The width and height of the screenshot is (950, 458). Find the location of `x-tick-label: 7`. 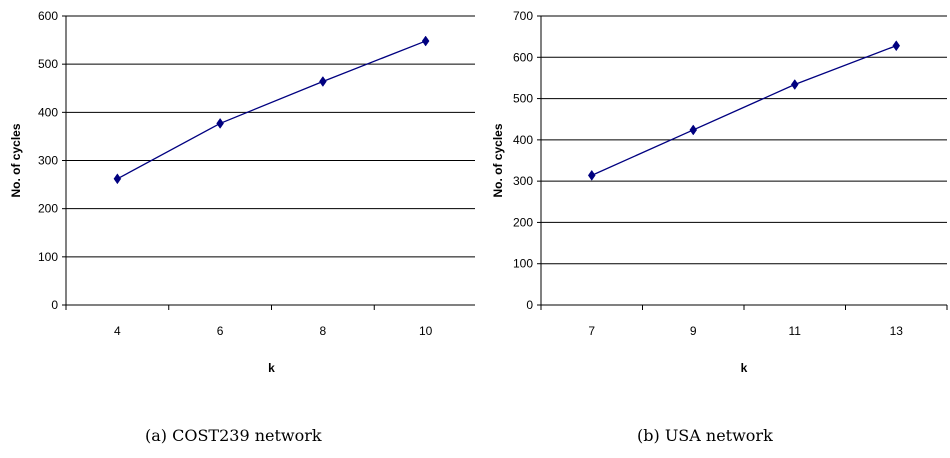

x-tick-label: 7 is located at coordinates (591, 331).